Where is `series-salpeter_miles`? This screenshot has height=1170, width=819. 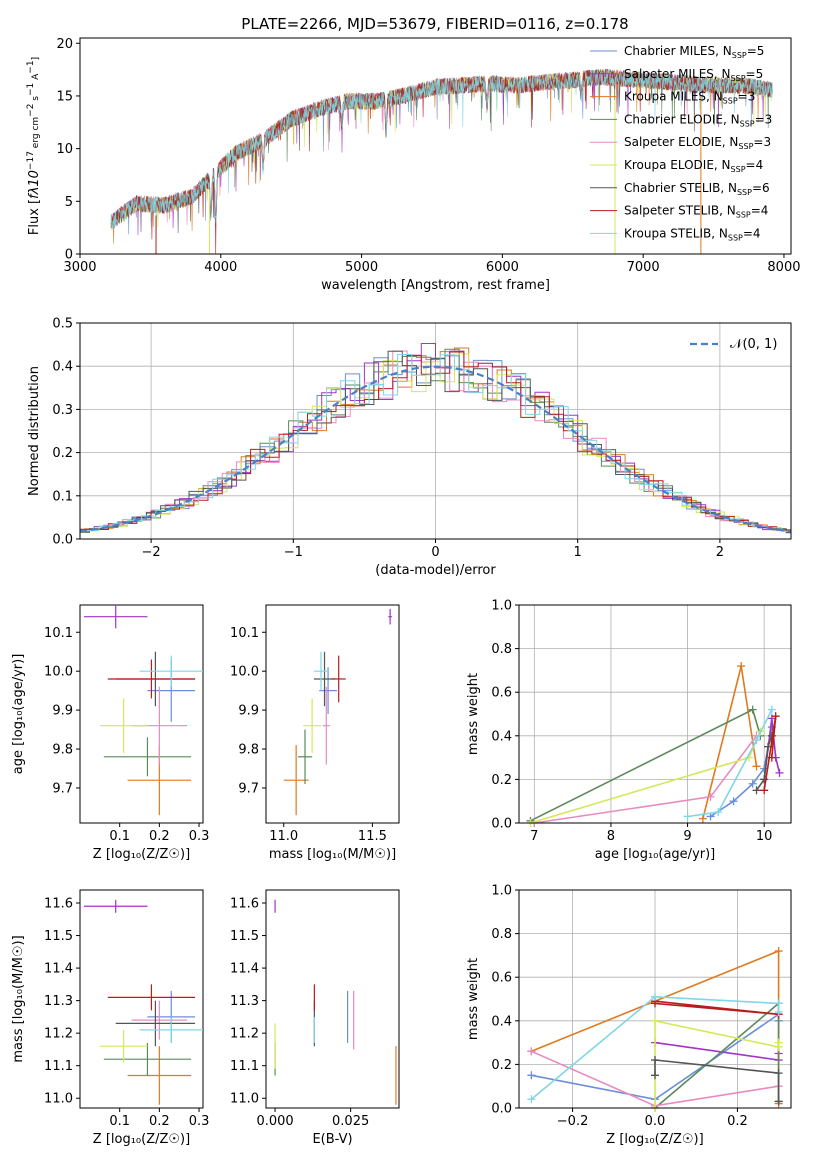 series-salpeter_miles is located at coordinates (717, 1051).